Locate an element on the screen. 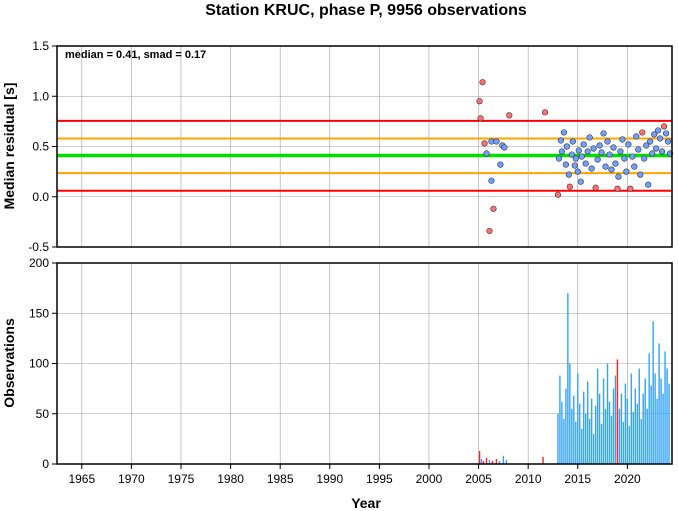 This screenshot has height=511, width=678. x-tick-label: 1970 is located at coordinates (131, 479).